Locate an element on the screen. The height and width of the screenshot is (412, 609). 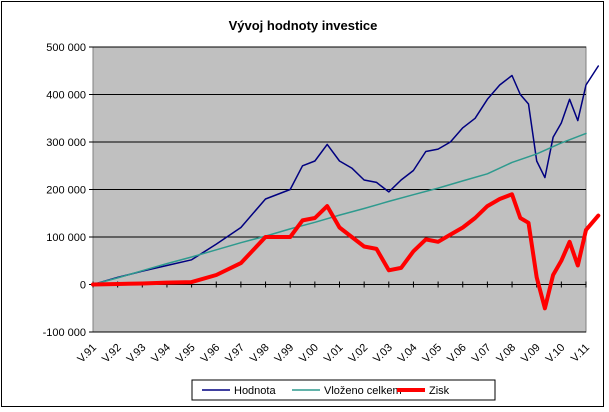
x-tick-label: V.07 is located at coordinates (482, 354).